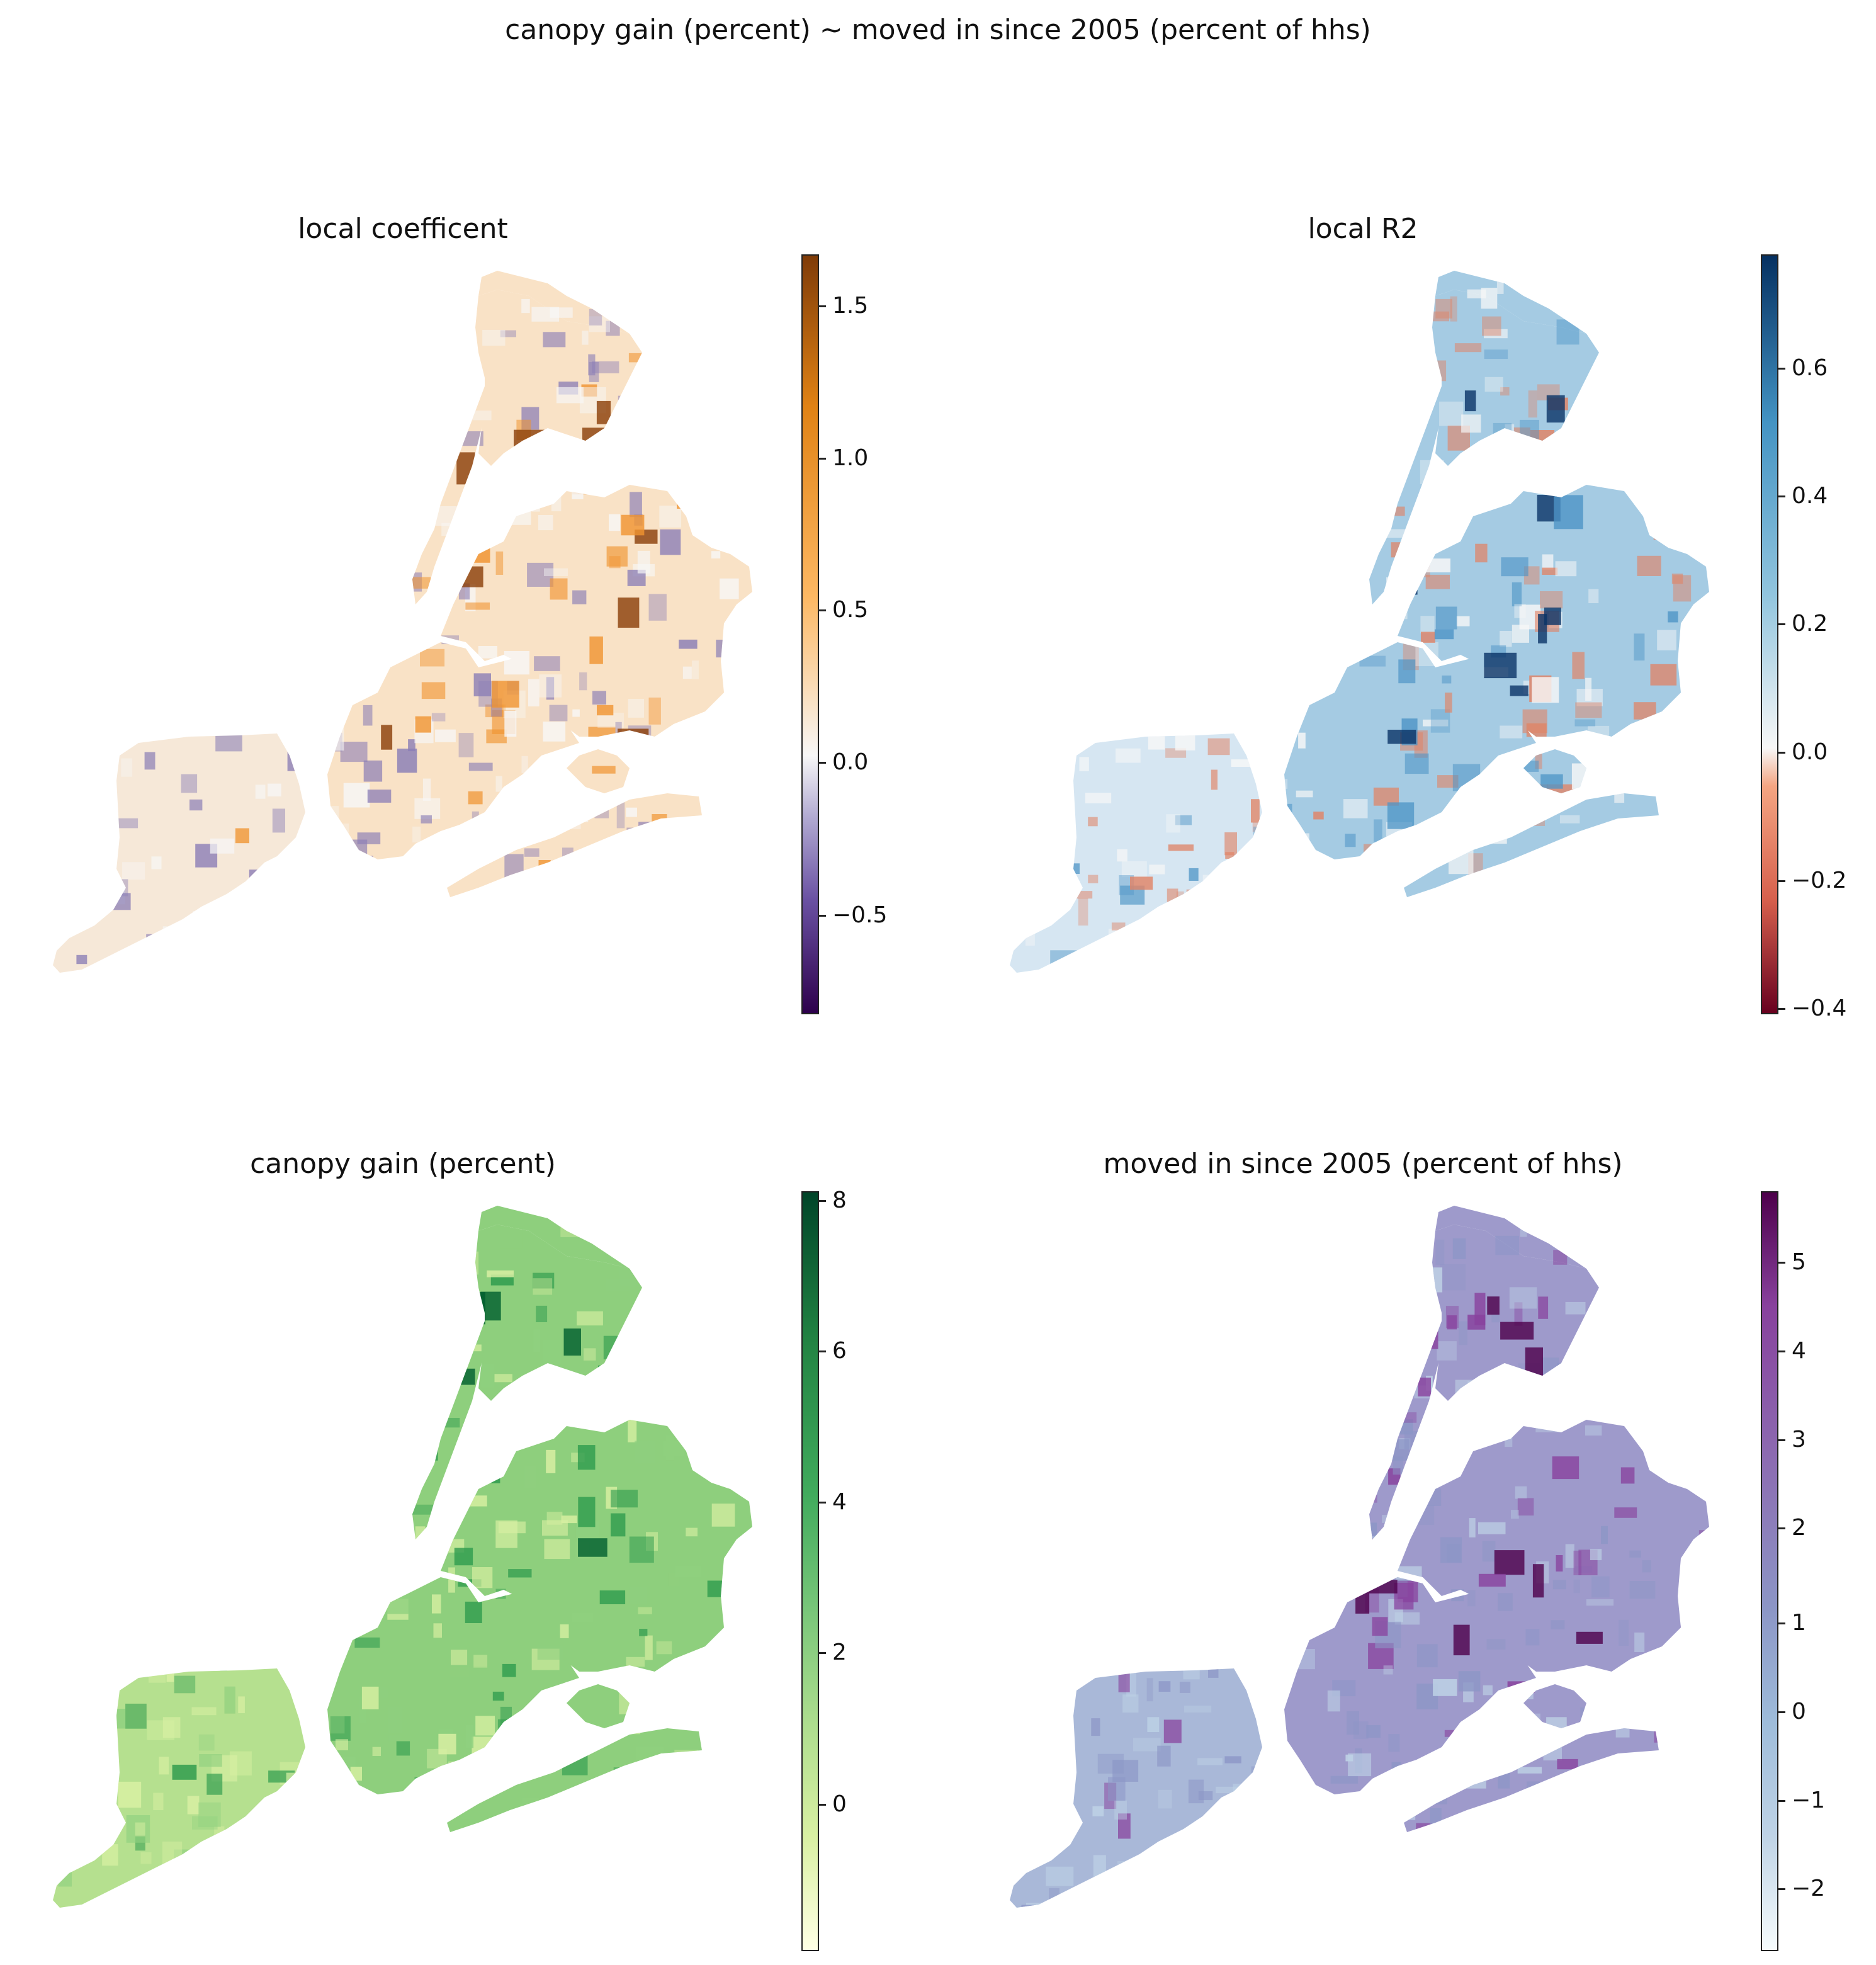 This screenshot has height=1965, width=1876. I want to click on tick-moved-4: 4, so click(1799, 1351).